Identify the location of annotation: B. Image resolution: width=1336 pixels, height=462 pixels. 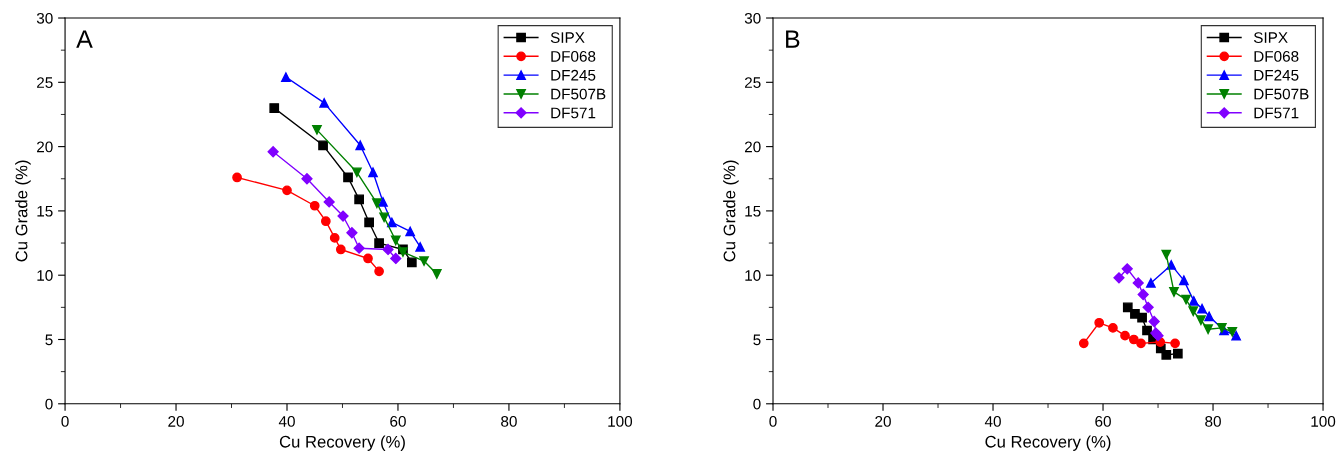
(793, 39).